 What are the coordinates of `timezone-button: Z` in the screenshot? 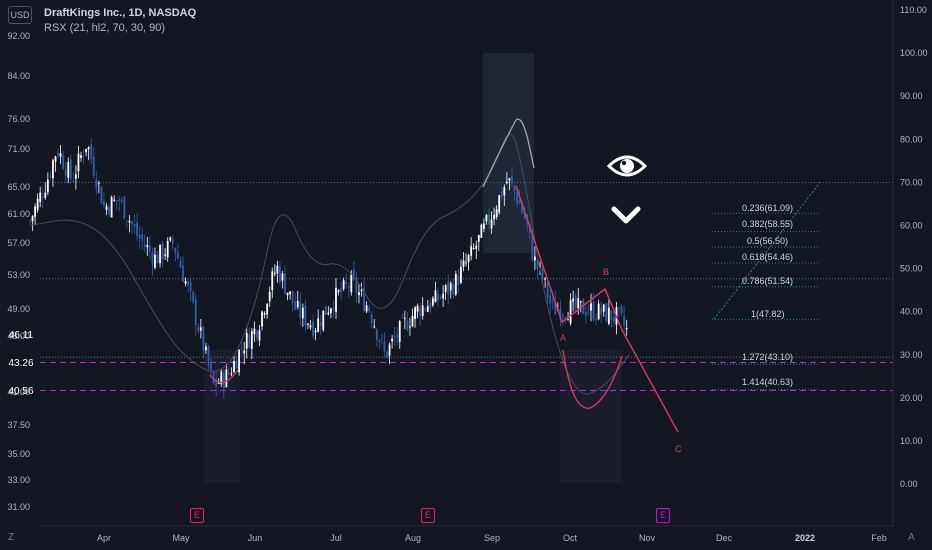 It's located at (11, 537).